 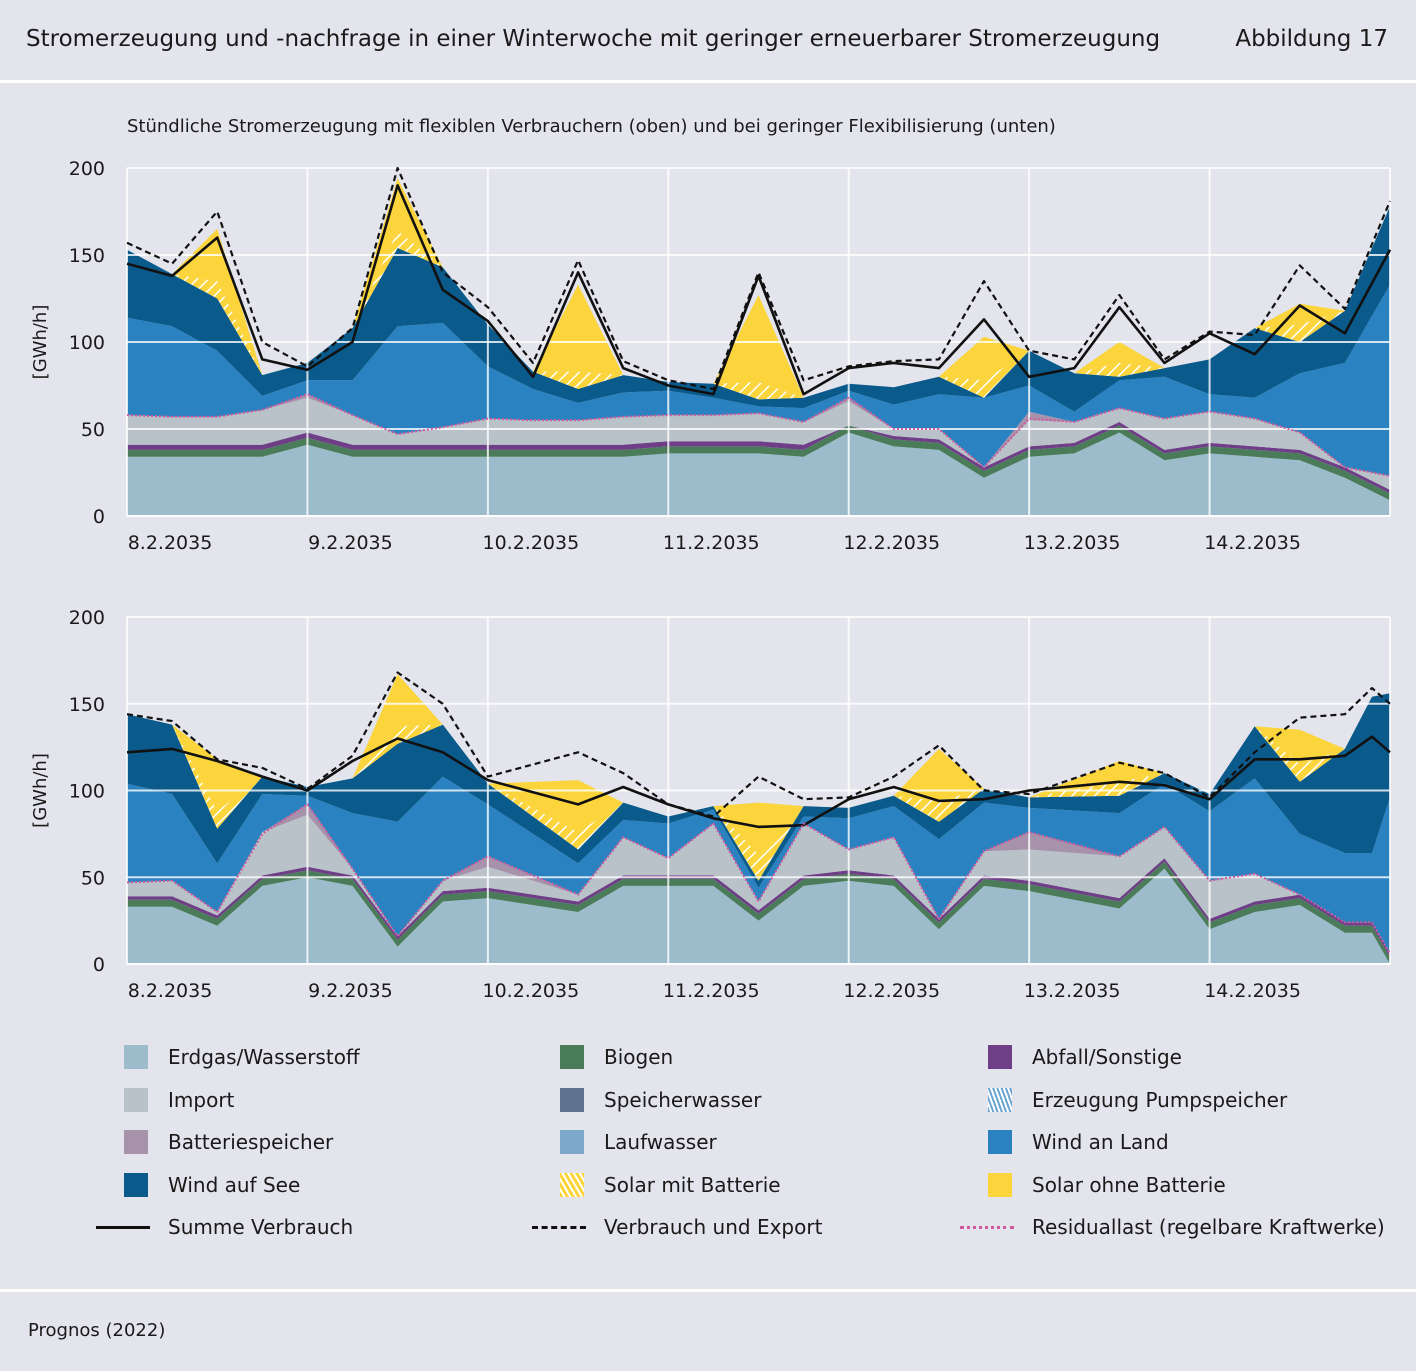 I want to click on legend-label: Abfall/Sonstige, so click(x=1107, y=1057).